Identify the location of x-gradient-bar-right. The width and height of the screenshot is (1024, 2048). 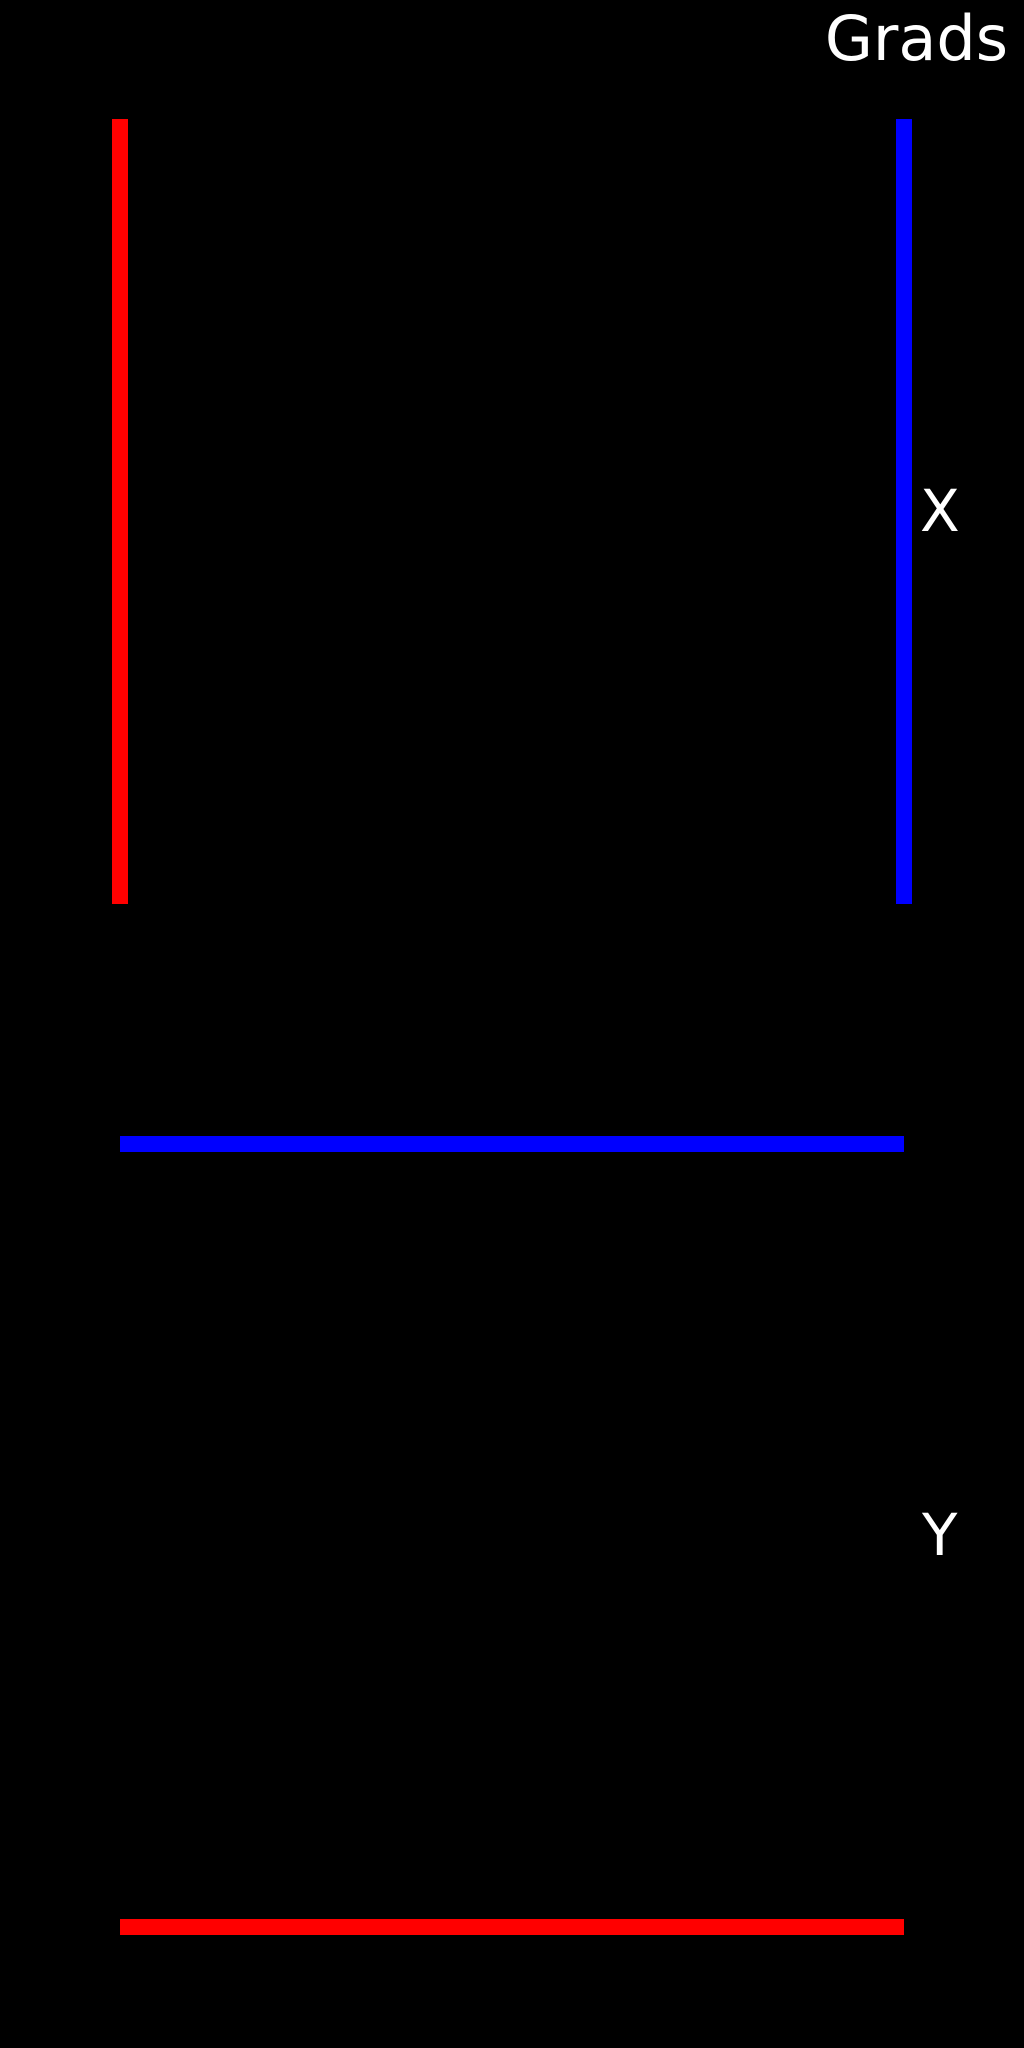
(904, 511).